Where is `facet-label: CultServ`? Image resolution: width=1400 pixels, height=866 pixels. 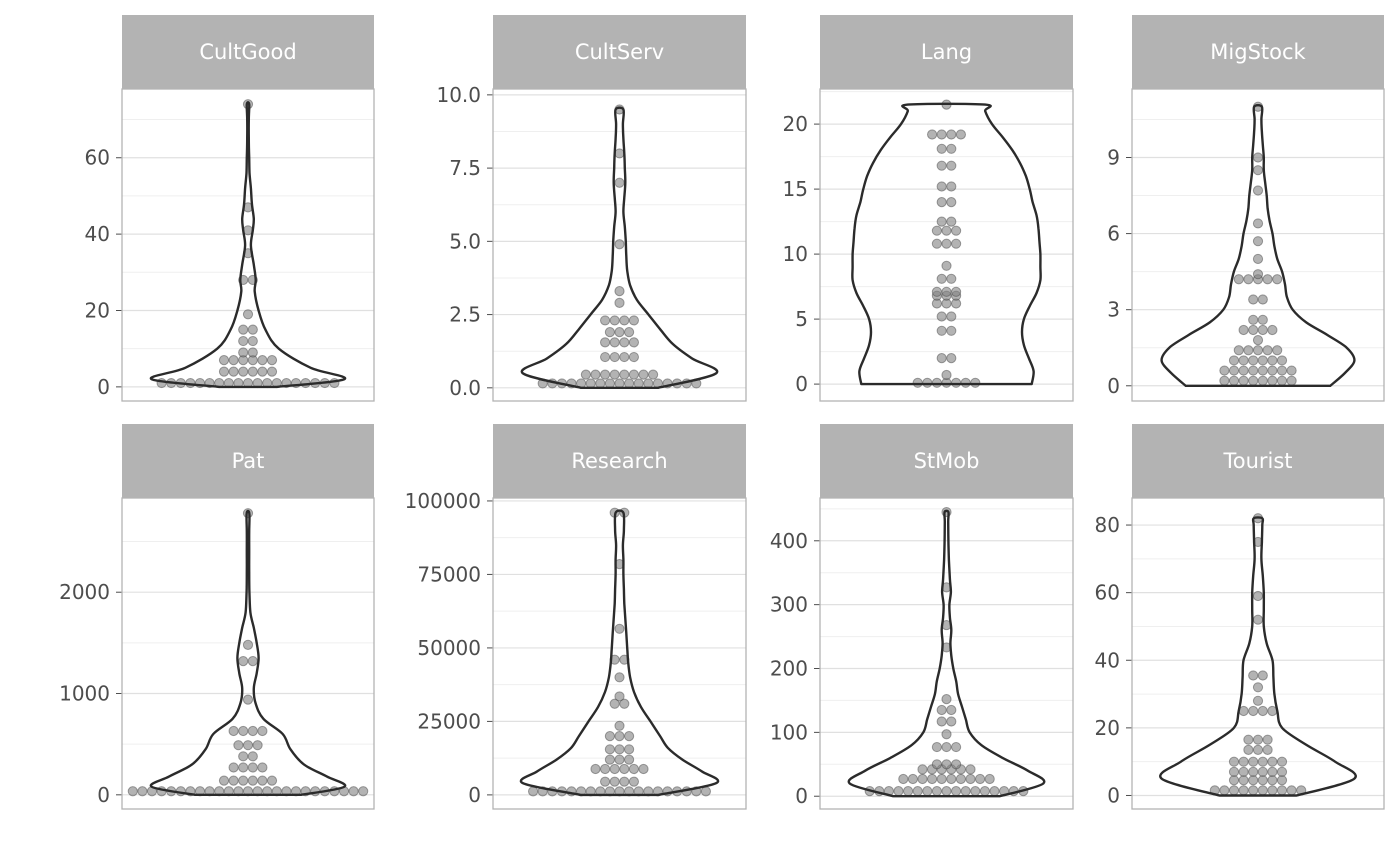
facet-label: CultServ is located at coordinates (619, 52).